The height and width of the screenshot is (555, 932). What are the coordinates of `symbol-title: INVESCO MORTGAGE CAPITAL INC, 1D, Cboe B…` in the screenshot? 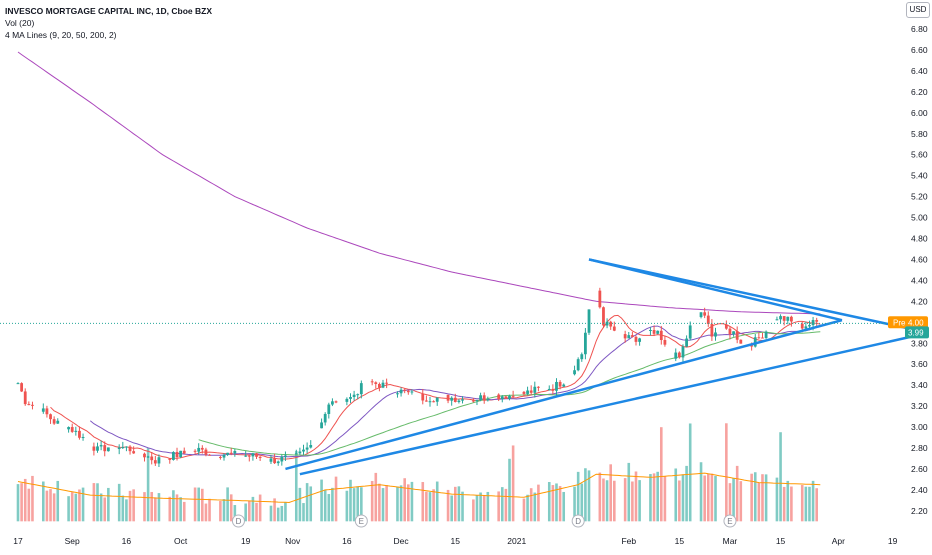 It's located at (109, 11).